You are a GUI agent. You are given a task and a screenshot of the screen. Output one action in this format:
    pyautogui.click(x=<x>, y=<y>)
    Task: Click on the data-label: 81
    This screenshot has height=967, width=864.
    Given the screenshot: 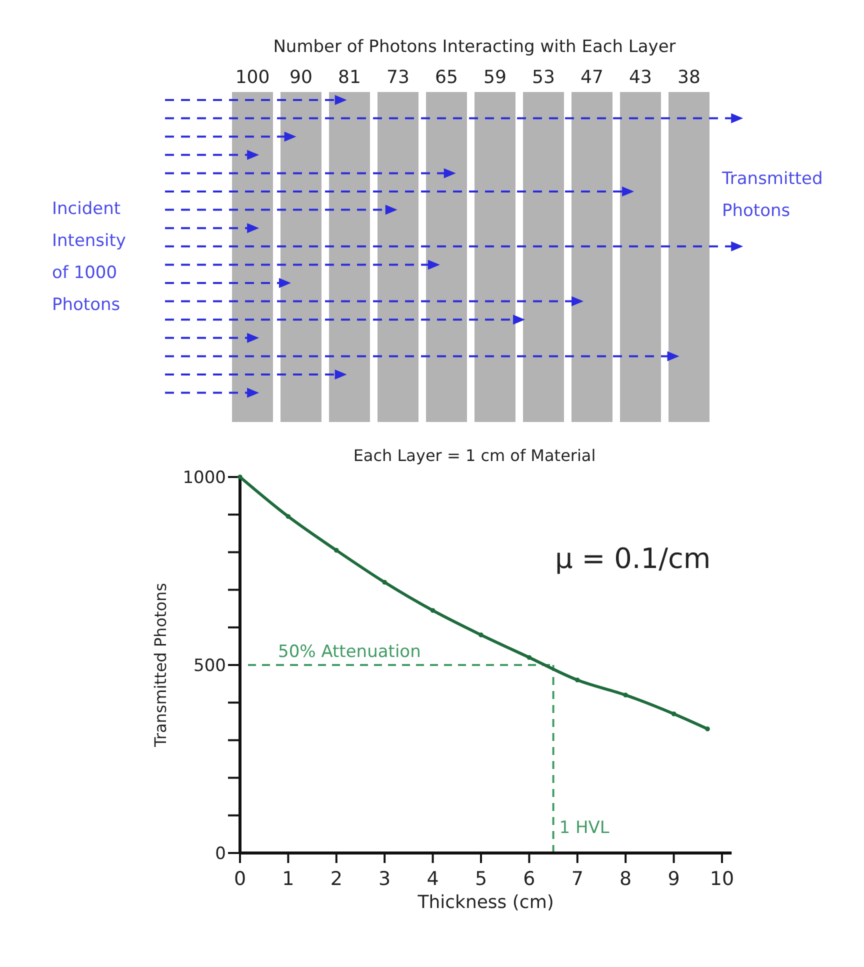 What is the action you would take?
    pyautogui.click(x=349, y=77)
    